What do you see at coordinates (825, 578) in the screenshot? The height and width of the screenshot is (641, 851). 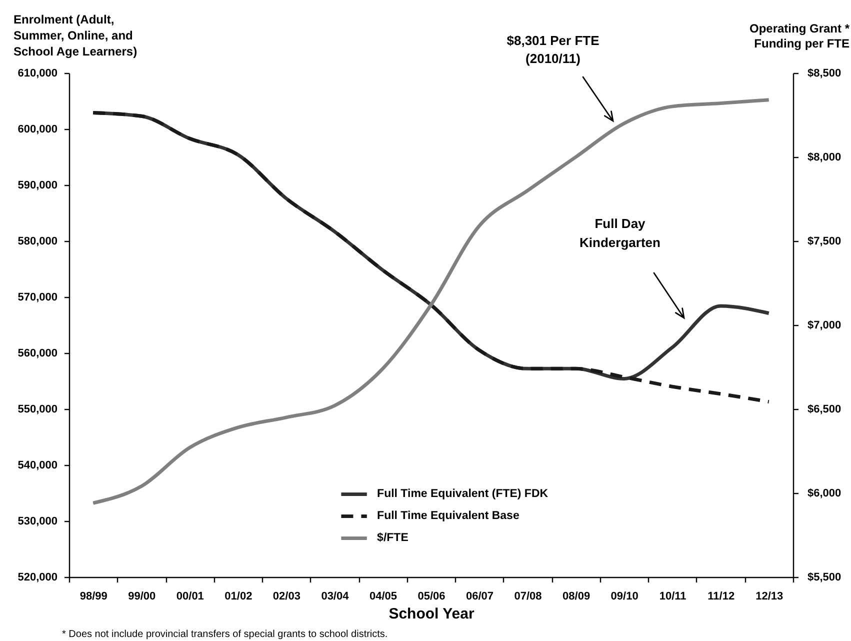 I see `y2-tick-label: $5,500` at bounding box center [825, 578].